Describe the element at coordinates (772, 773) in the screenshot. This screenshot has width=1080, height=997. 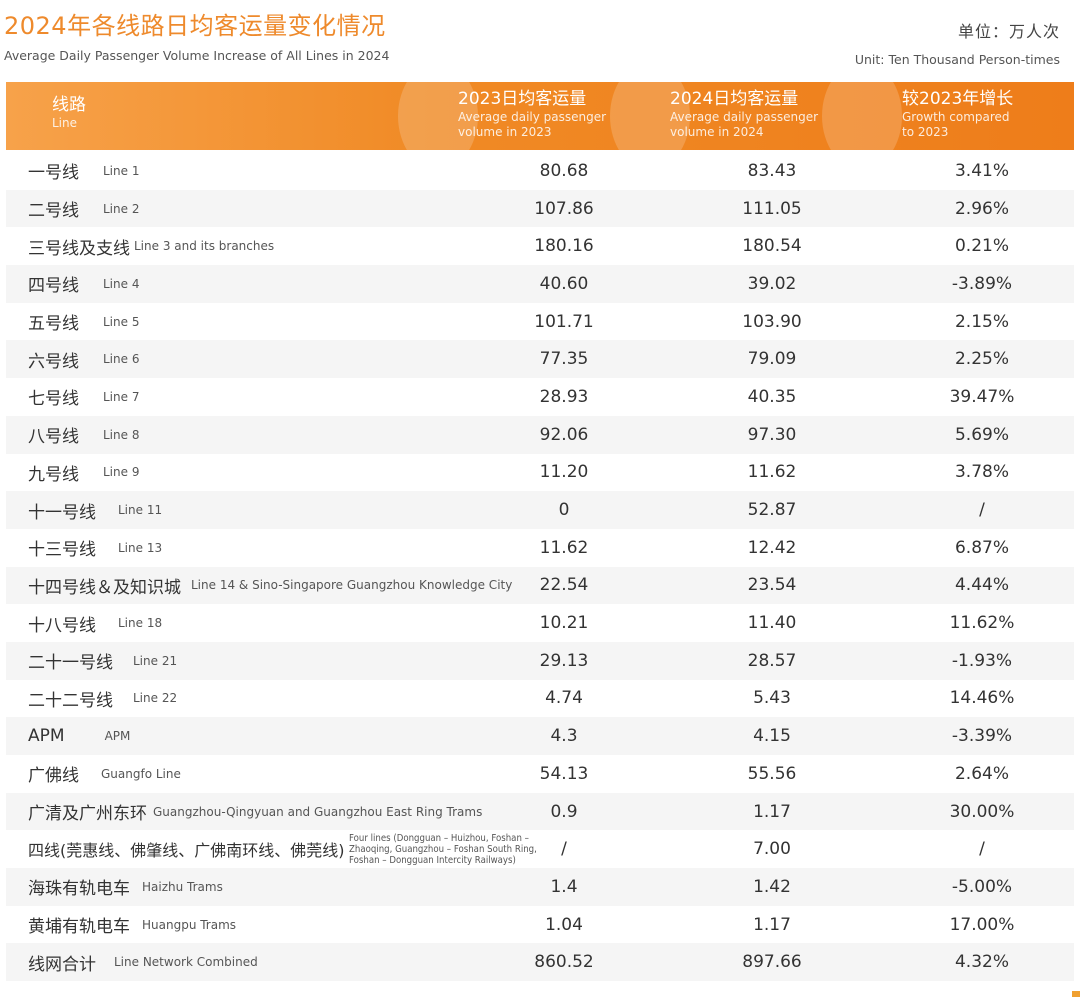
I see `value-2024: 55.56` at that location.